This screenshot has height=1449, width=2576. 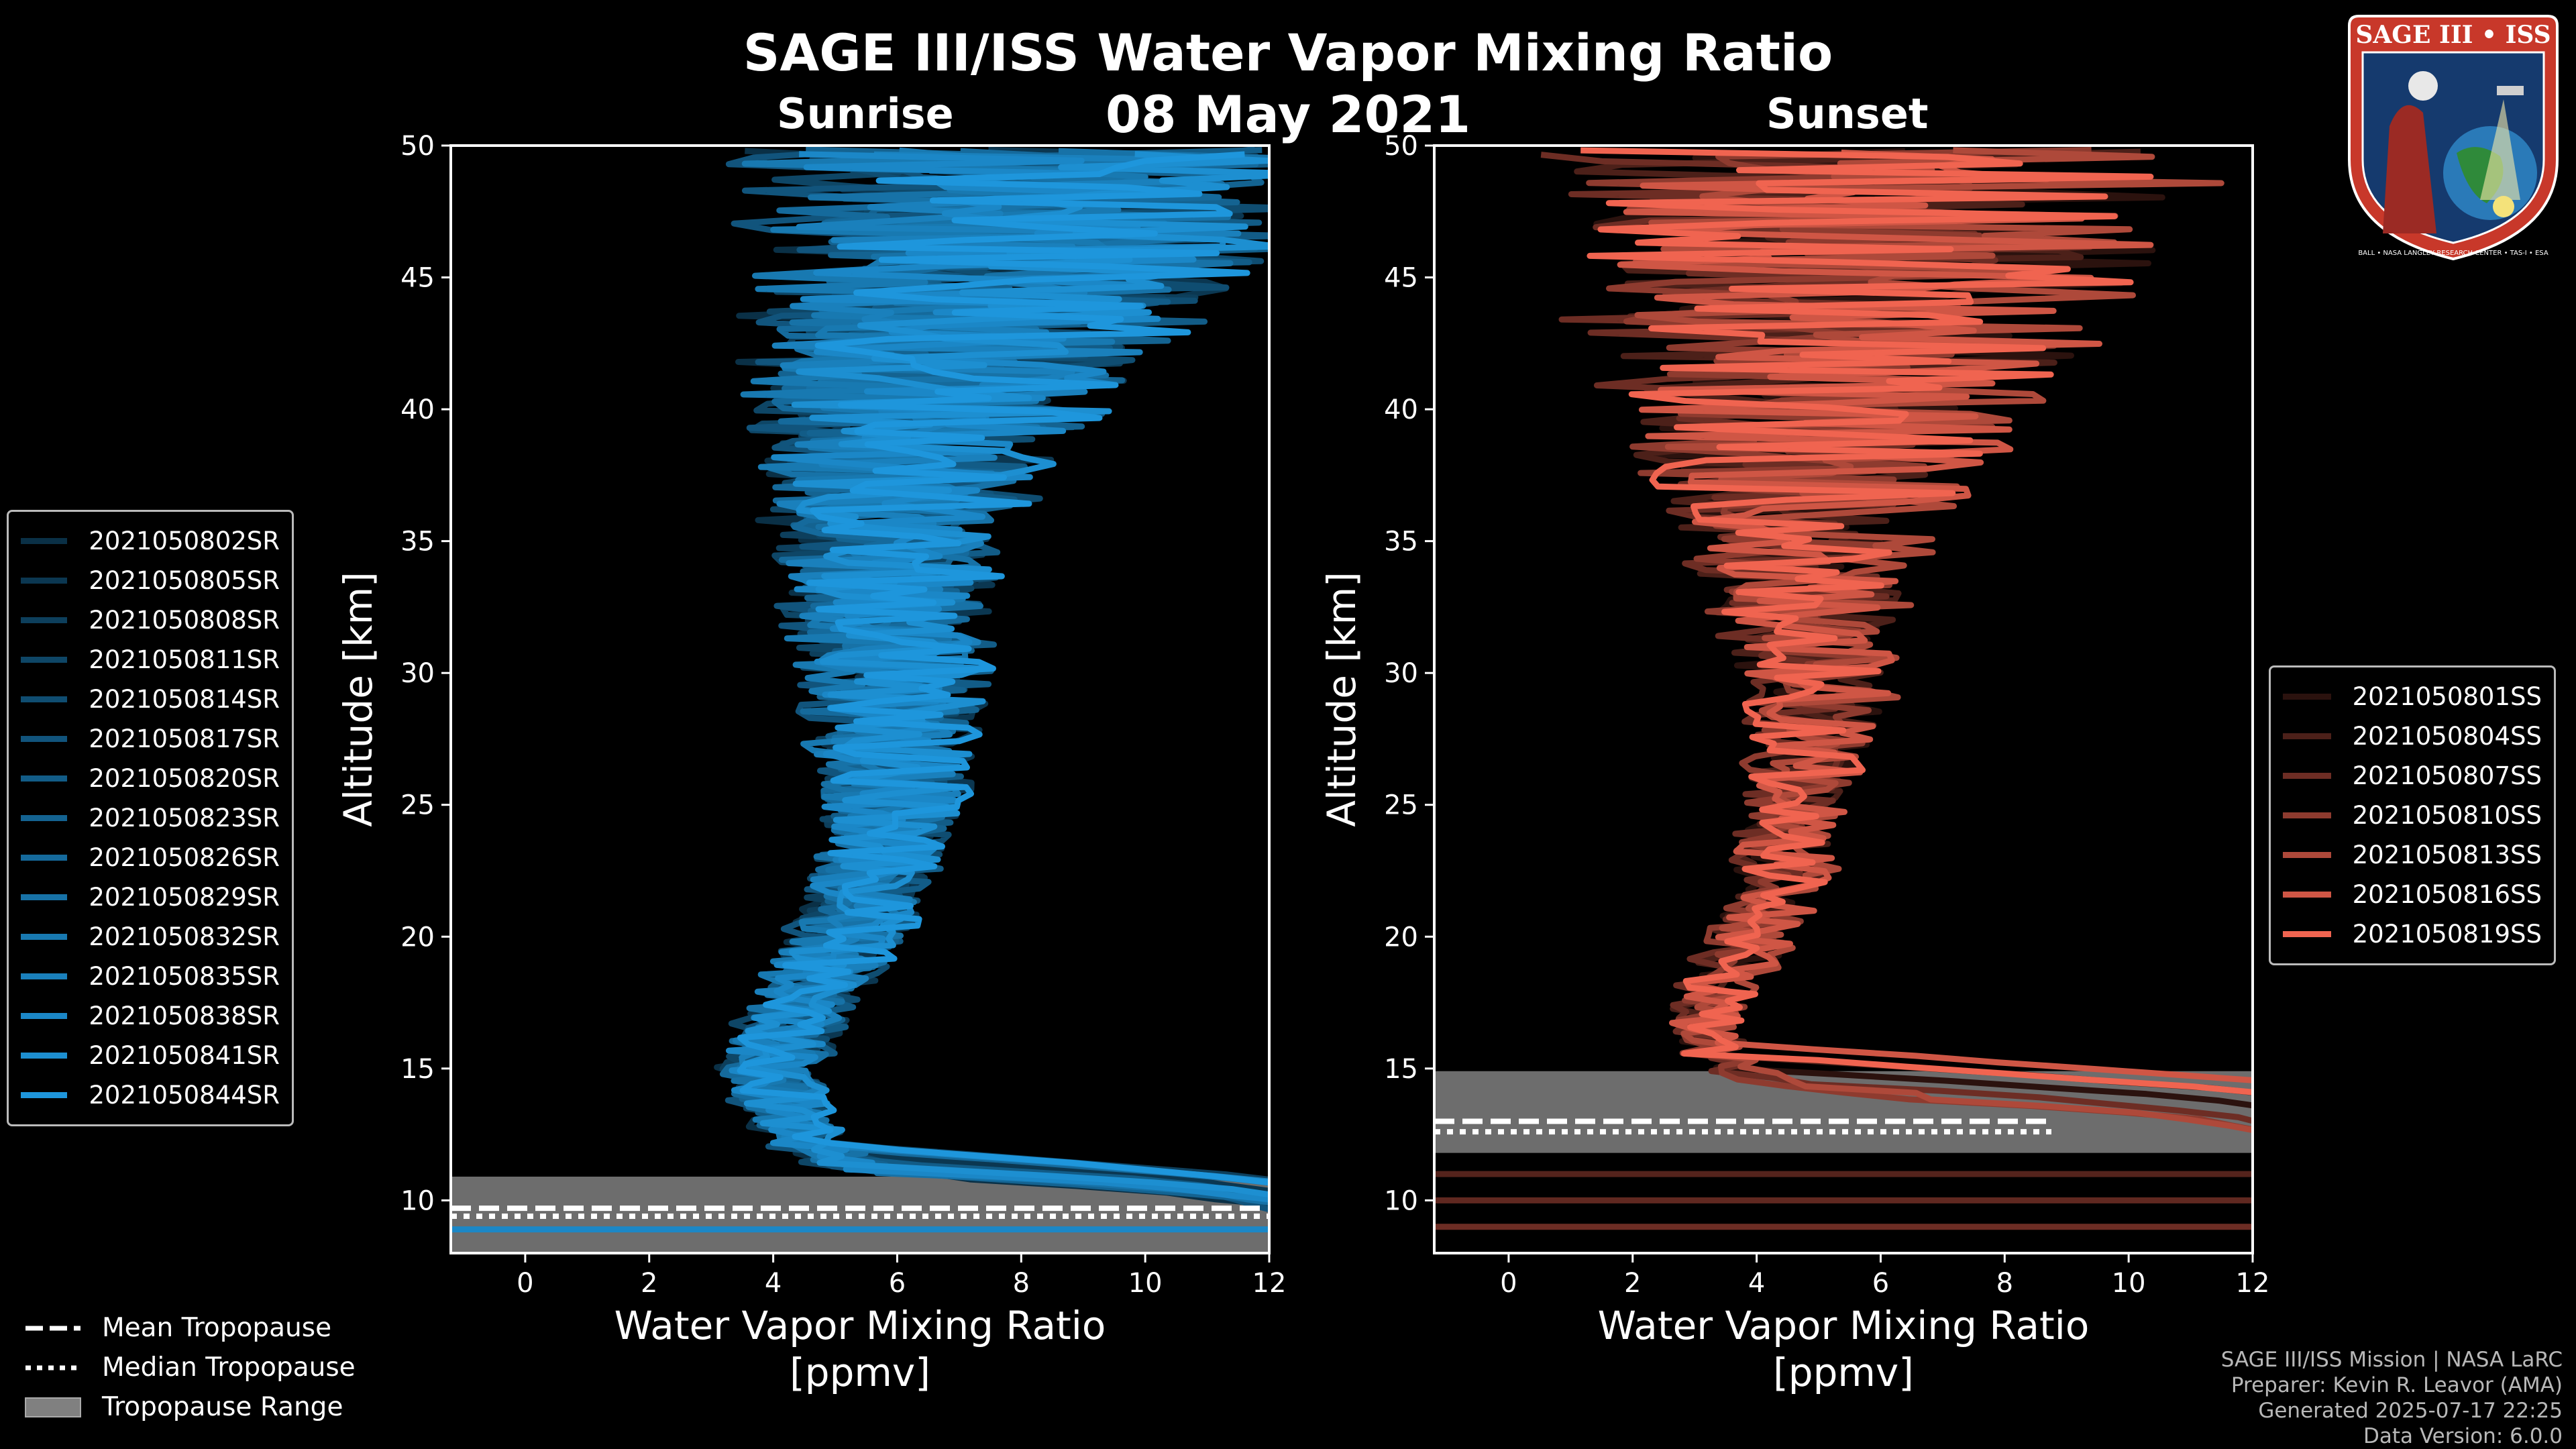 I want to click on wizard-figure-icon, so click(x=2409, y=169).